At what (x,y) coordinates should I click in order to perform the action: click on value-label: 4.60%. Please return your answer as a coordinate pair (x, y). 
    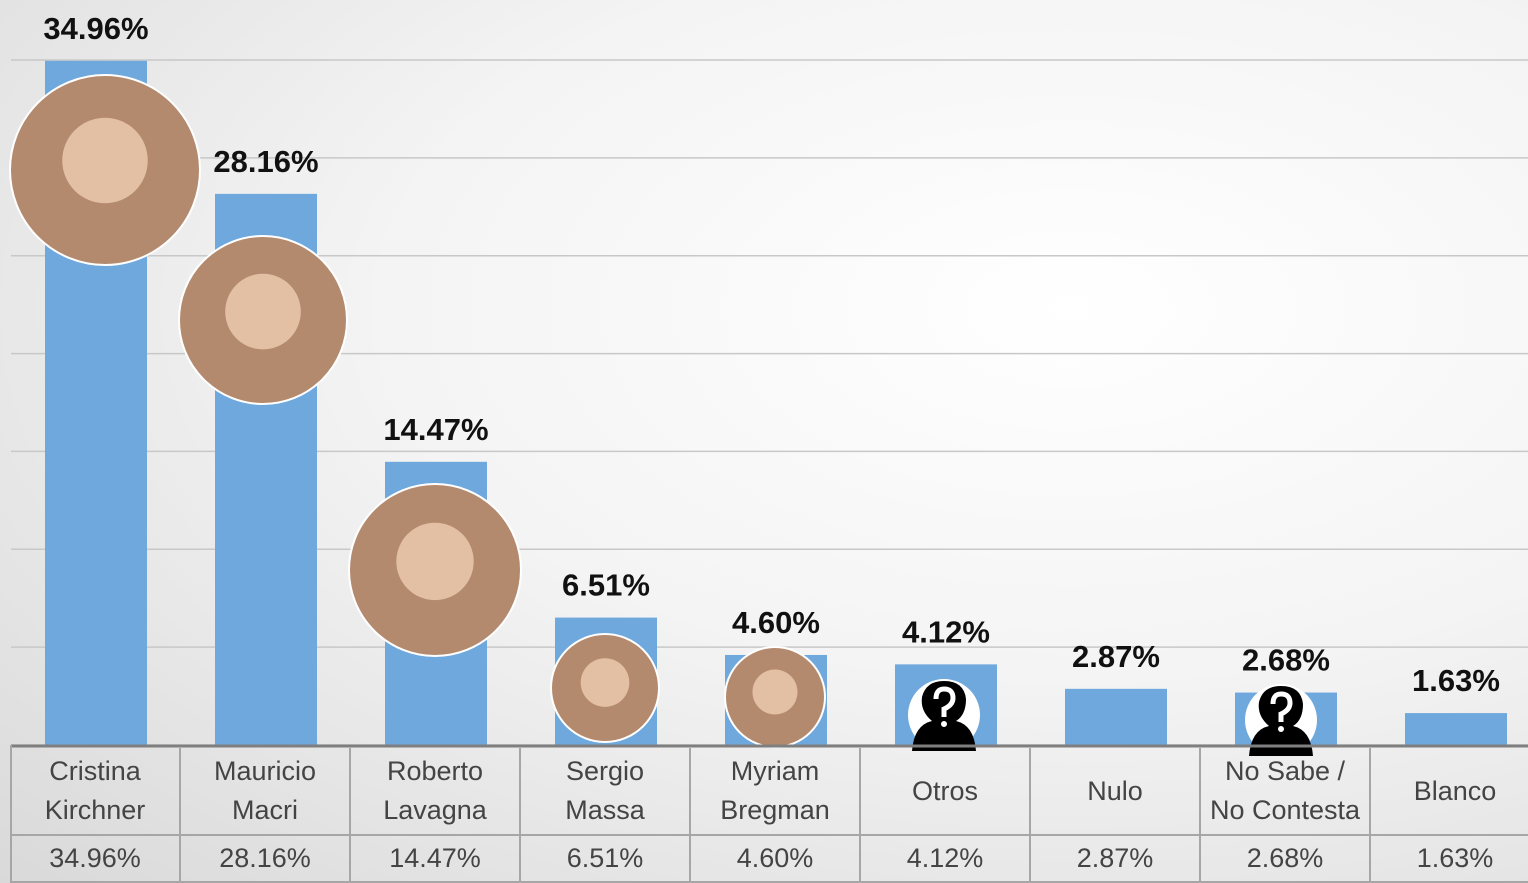
    Looking at the image, I should click on (776, 622).